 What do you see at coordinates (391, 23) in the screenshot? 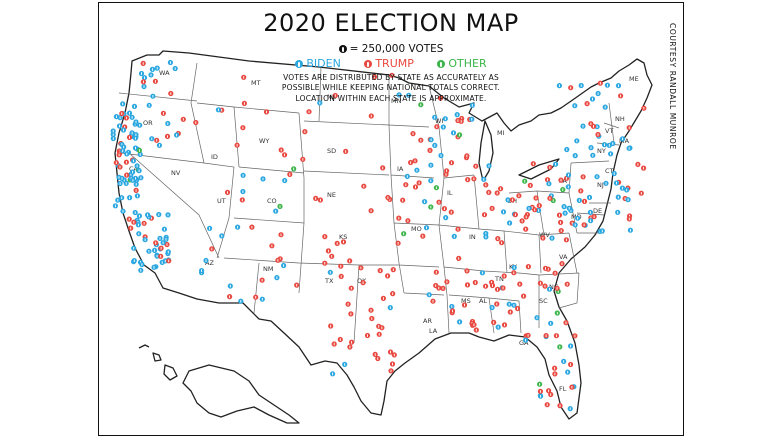
I see `map-title: 2020 ELECTION MAP` at bounding box center [391, 23].